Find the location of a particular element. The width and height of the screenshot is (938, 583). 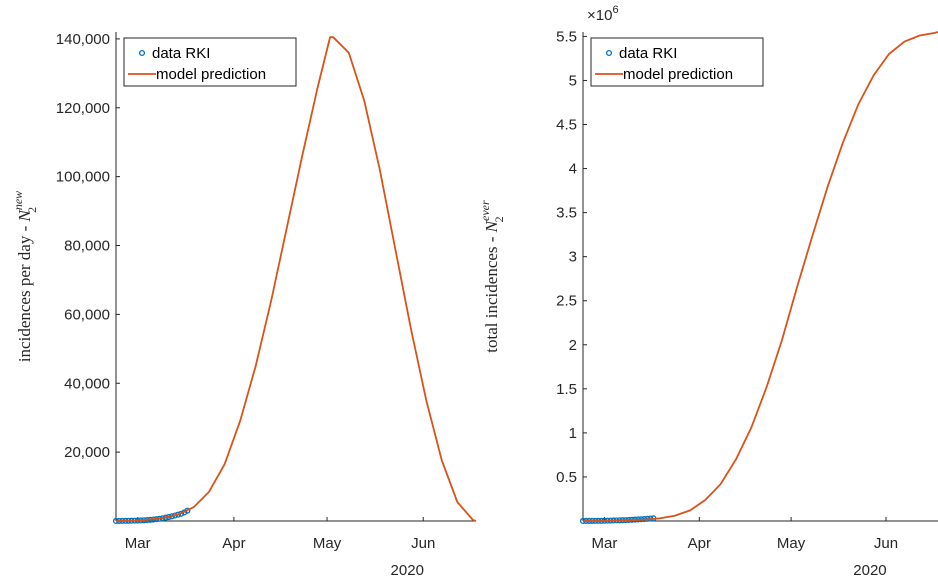

exponent-power: 6 is located at coordinates (615, 10).